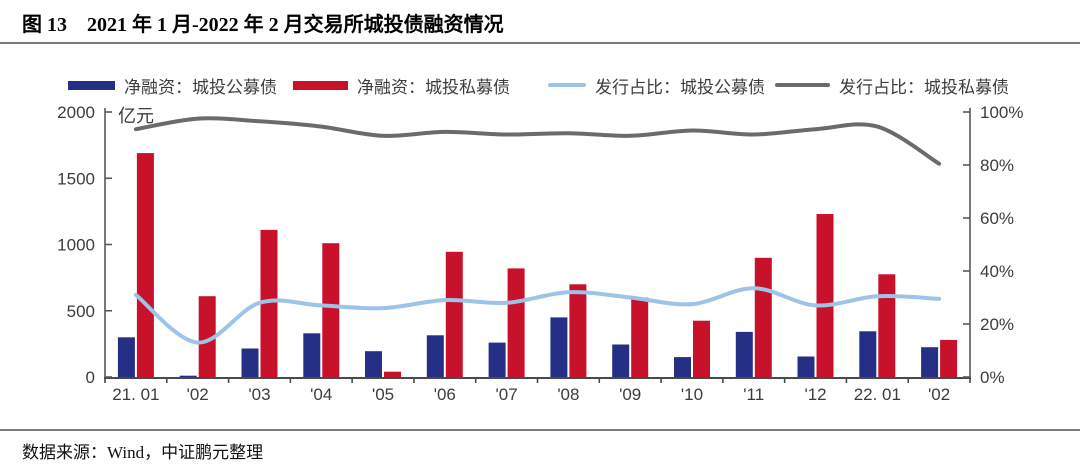  Describe the element at coordinates (383, 394) in the screenshot. I see `x-axis-category-label: '05` at that location.